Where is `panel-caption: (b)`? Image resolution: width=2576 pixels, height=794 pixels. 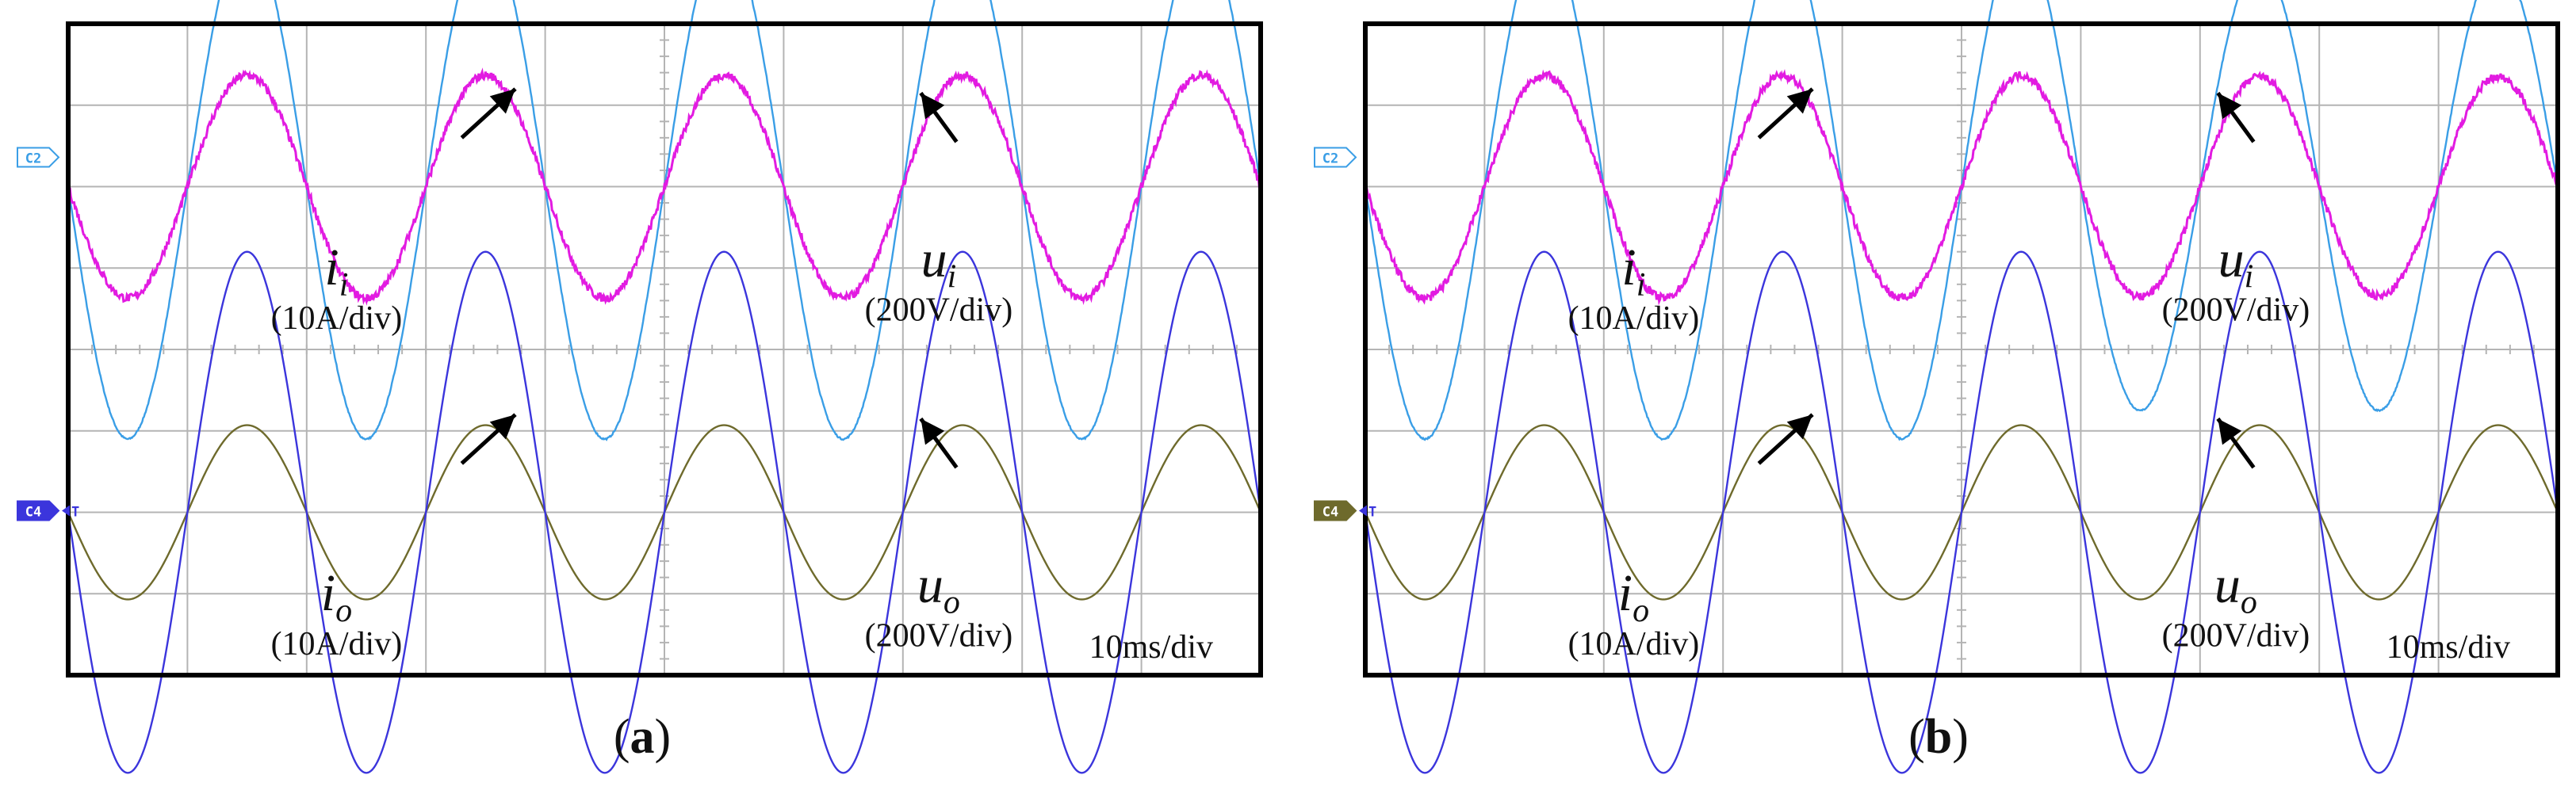 panel-caption: (b) is located at coordinates (1938, 737).